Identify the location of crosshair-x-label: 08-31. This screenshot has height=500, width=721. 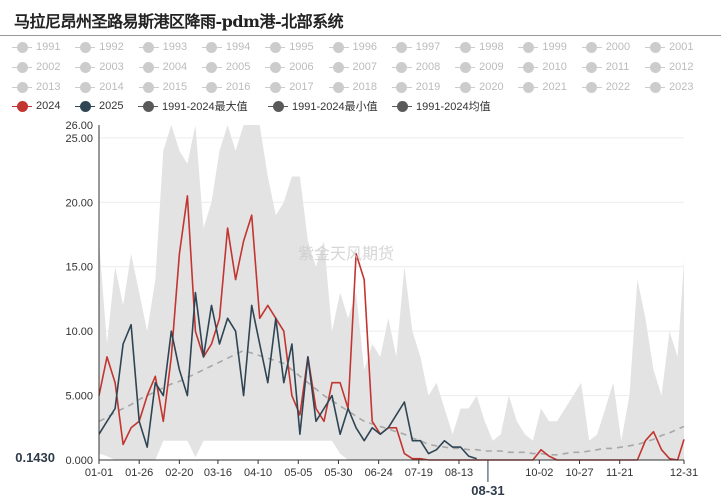
(487, 490).